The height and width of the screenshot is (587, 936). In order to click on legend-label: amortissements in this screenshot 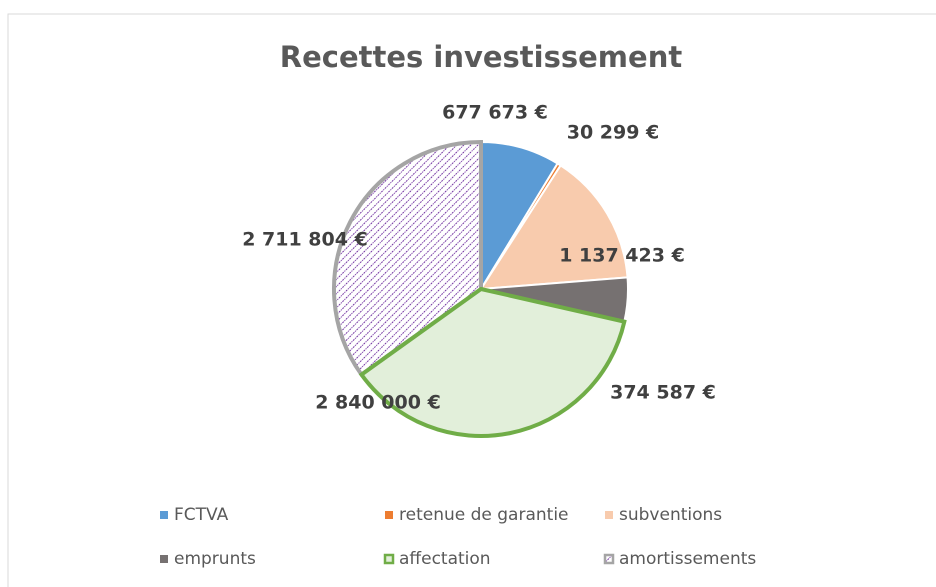, I will do `click(687, 559)`.